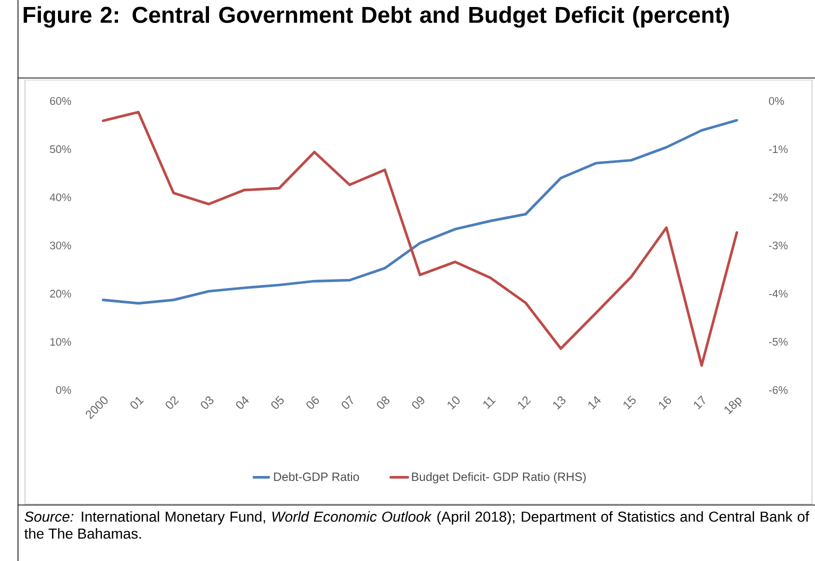 The width and height of the screenshot is (815, 561). I want to click on x-tick-label: 06, so click(312, 402).